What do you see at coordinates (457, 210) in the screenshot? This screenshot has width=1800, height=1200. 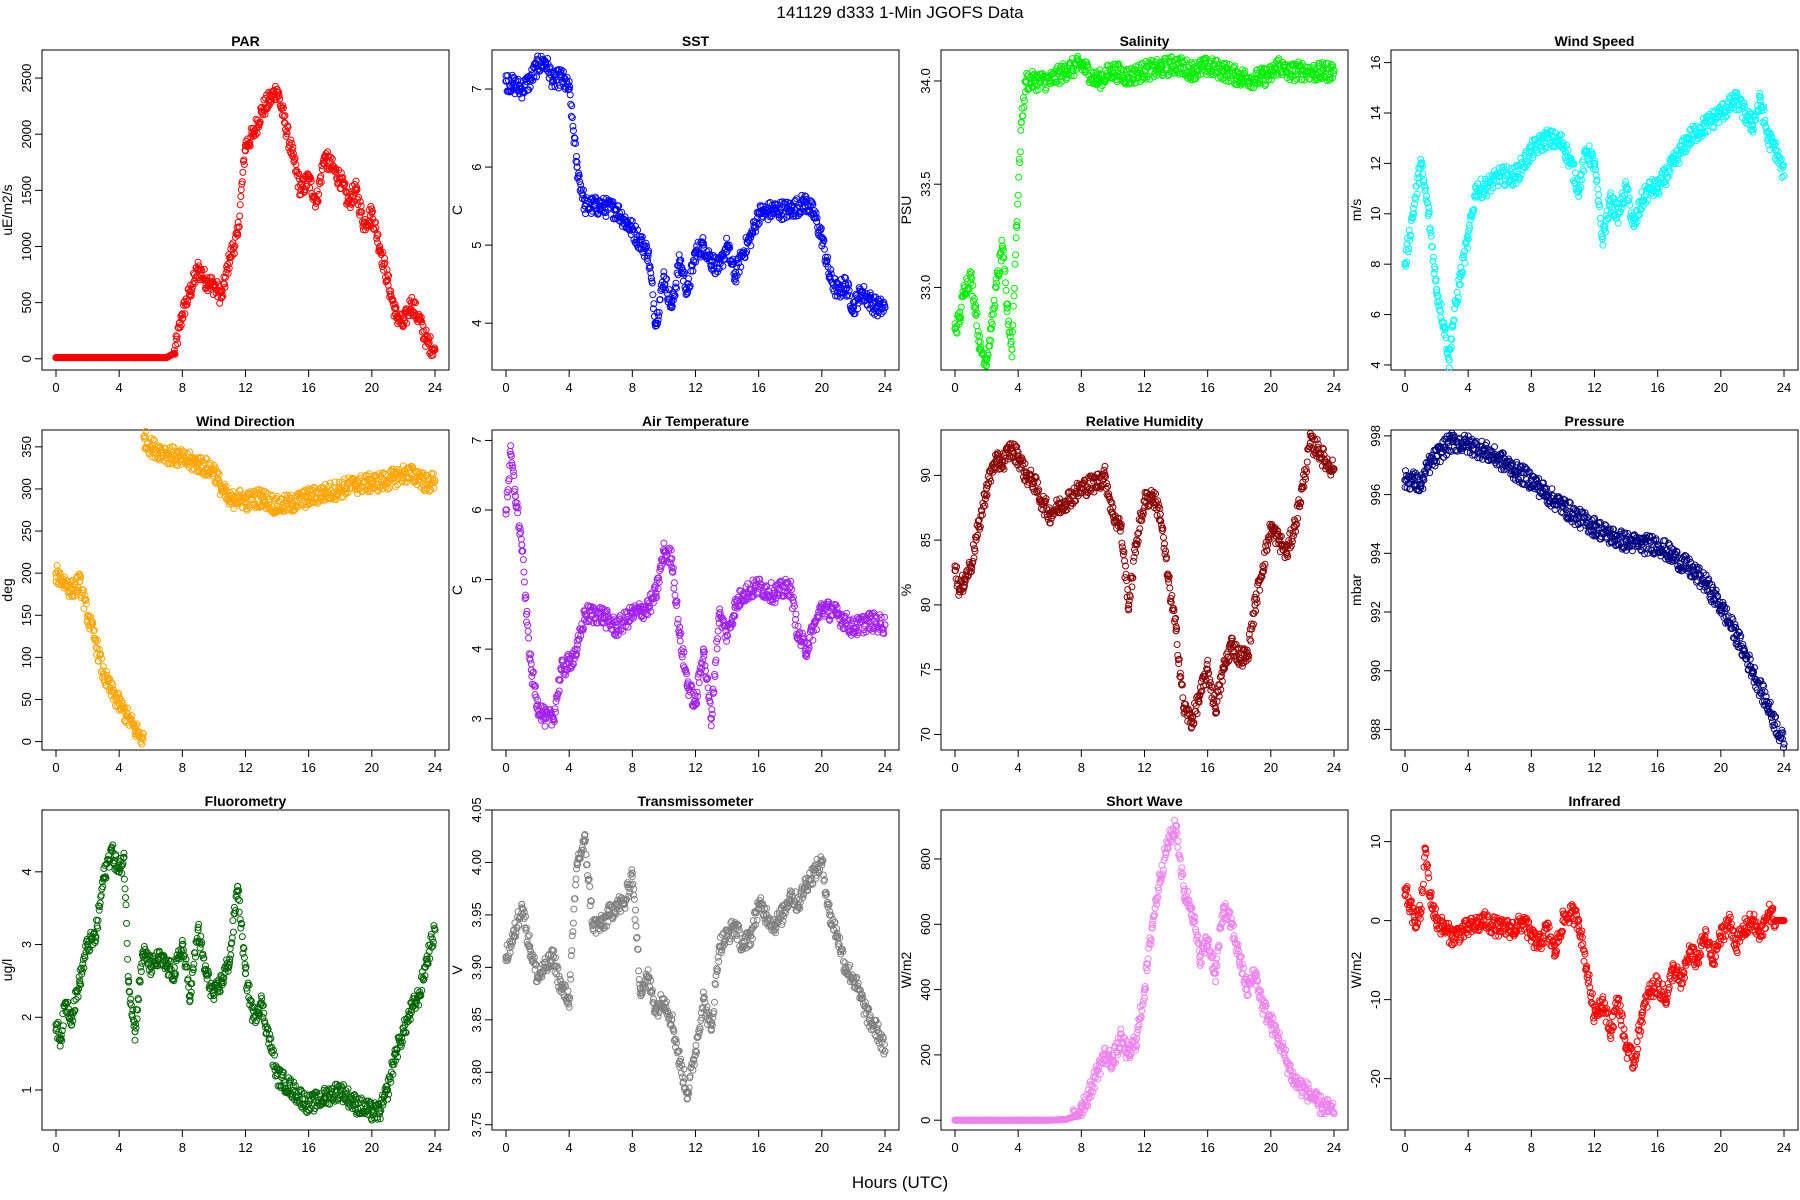 I see `y-axis-label: C` at bounding box center [457, 210].